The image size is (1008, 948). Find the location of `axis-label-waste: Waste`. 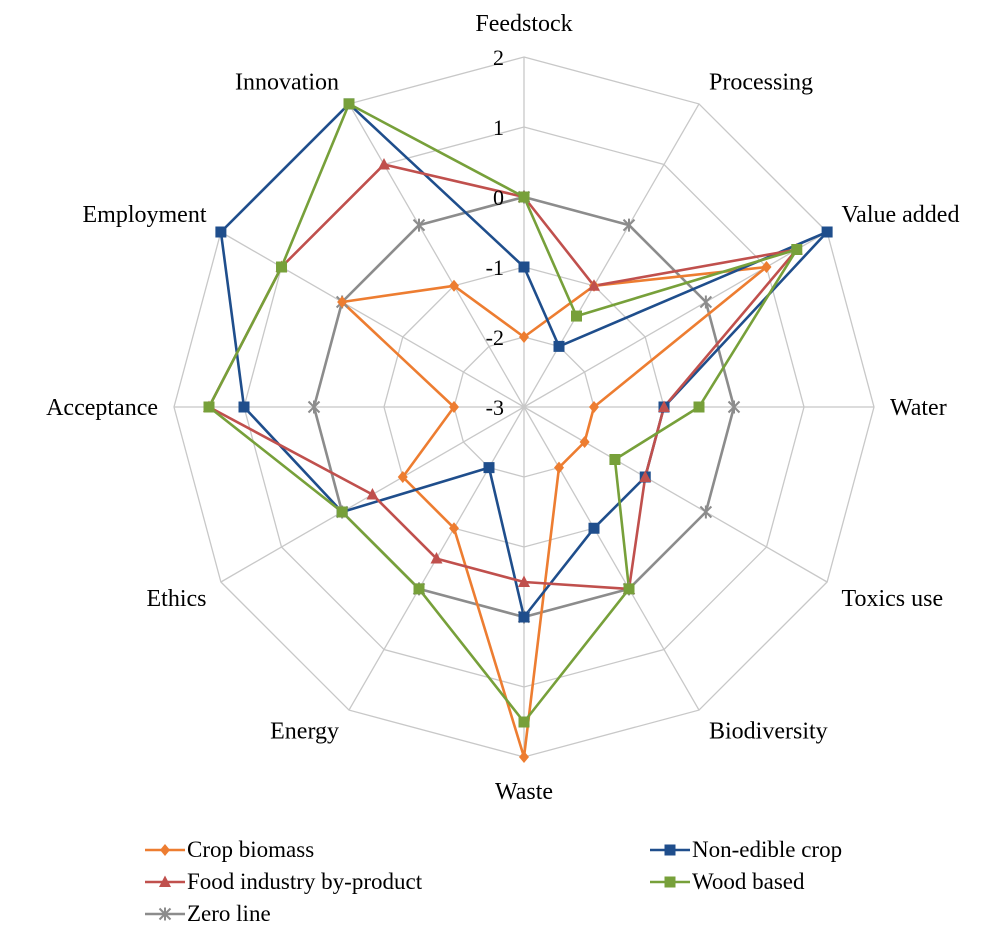

axis-label-waste: Waste is located at coordinates (524, 792).